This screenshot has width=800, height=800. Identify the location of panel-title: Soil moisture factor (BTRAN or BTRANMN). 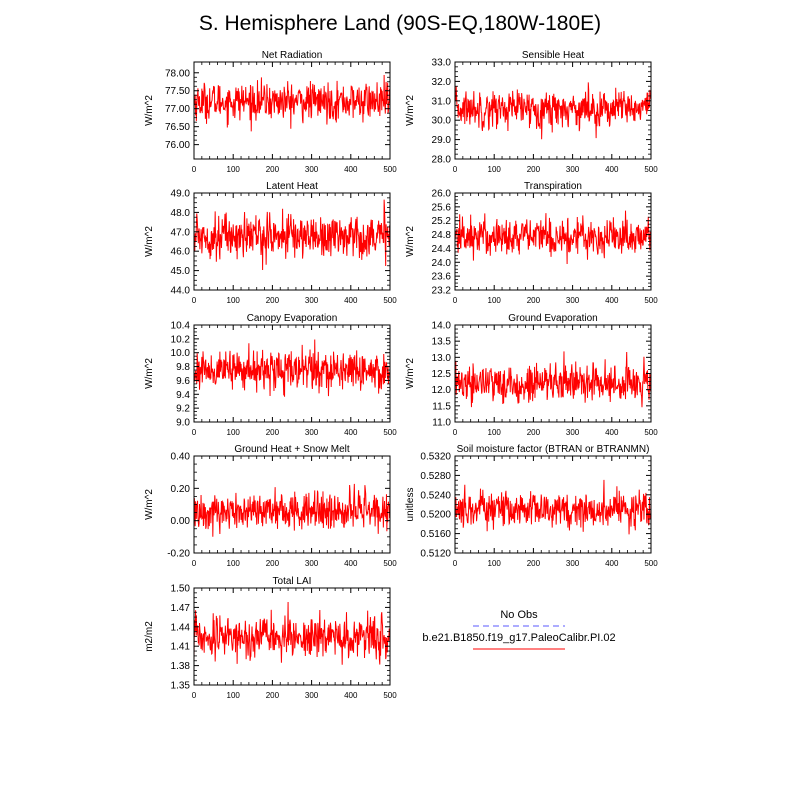
(553, 449).